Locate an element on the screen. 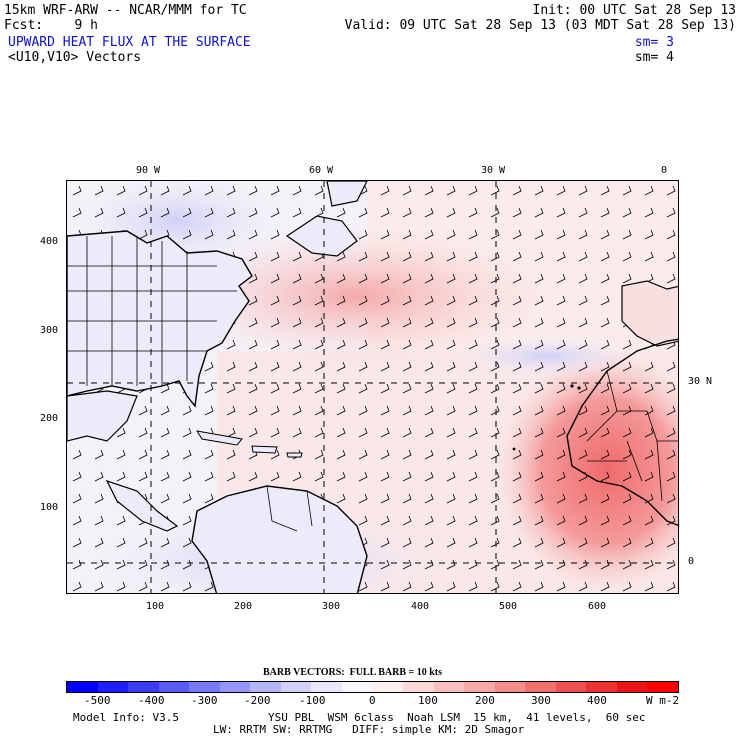 The width and height of the screenshot is (740, 740). lon-label-0: 0 is located at coordinates (664, 170).